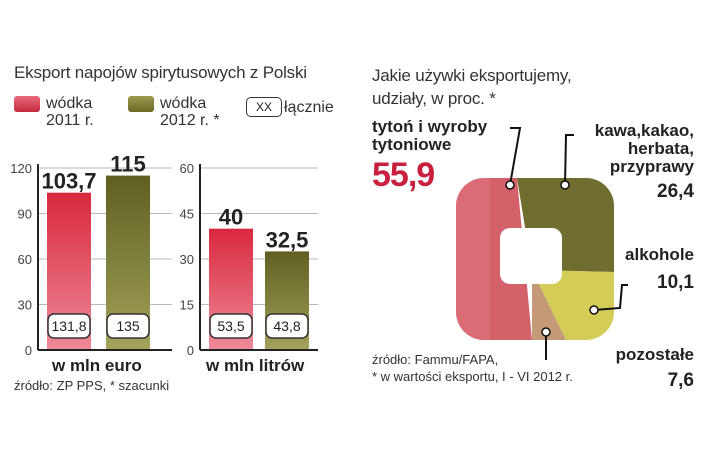  I want to click on slice-label-tobacco-line2: tytoniowe, so click(412, 144).